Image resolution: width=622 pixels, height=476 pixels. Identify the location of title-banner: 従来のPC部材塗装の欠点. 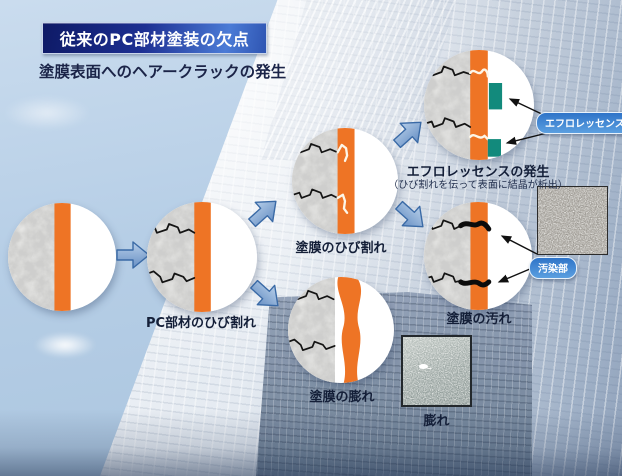
(154, 38).